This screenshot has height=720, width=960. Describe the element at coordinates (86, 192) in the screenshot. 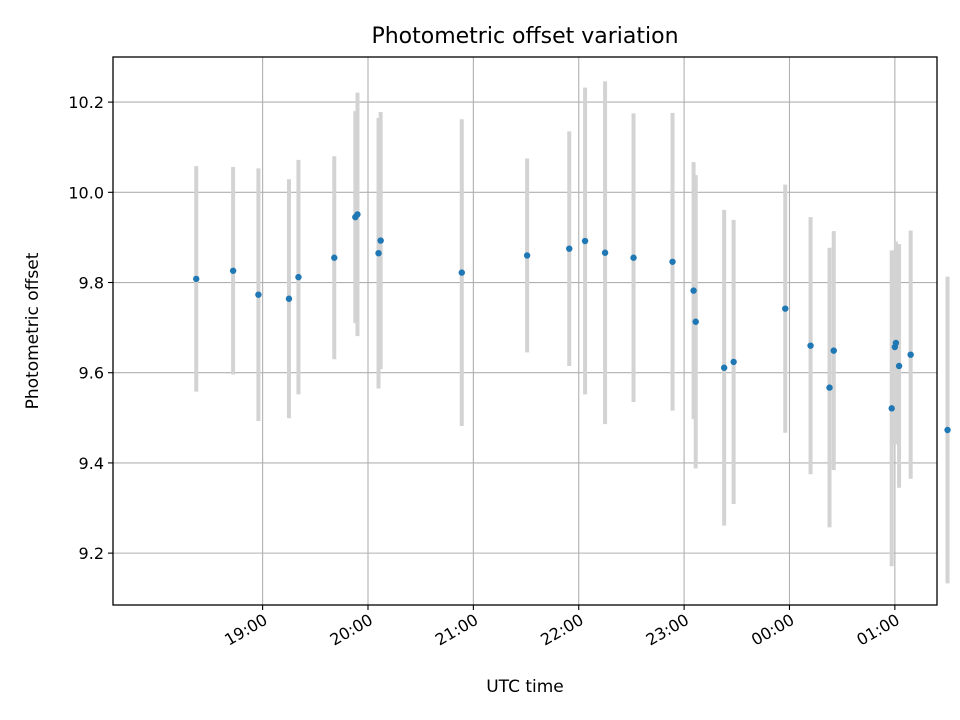

I see `y-tick-label: 10.0` at that location.